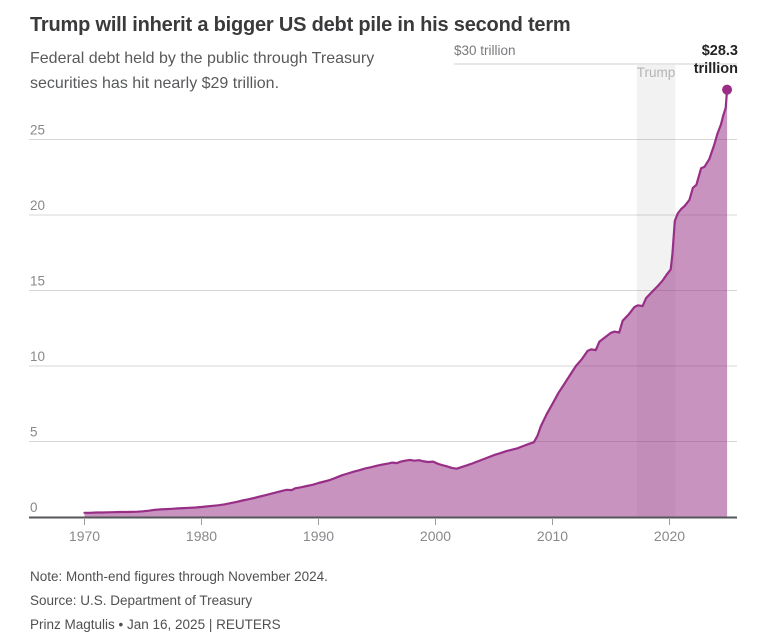 The width and height of the screenshot is (767, 643). Describe the element at coordinates (84, 536) in the screenshot. I see `x-tick-label: 1970` at that location.